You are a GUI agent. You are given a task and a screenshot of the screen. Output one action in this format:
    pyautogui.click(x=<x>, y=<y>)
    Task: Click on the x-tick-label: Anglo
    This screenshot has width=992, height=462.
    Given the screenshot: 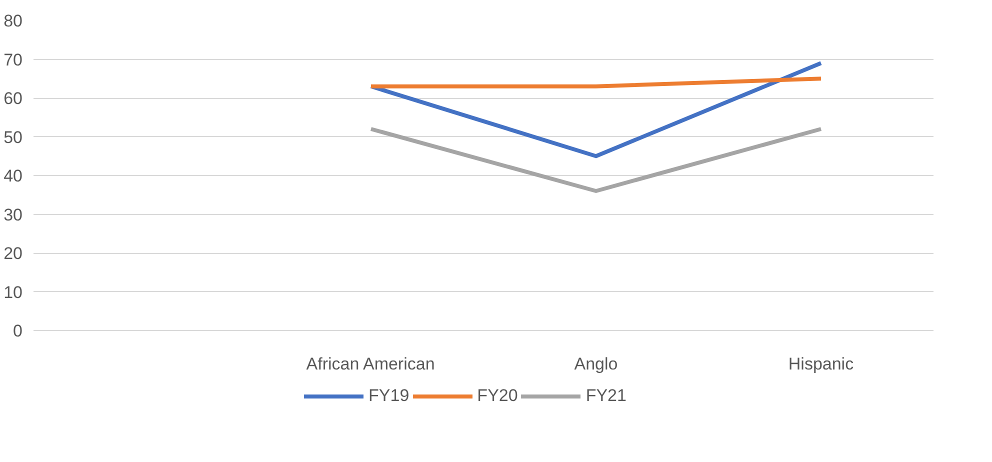 What is the action you would take?
    pyautogui.click(x=596, y=364)
    